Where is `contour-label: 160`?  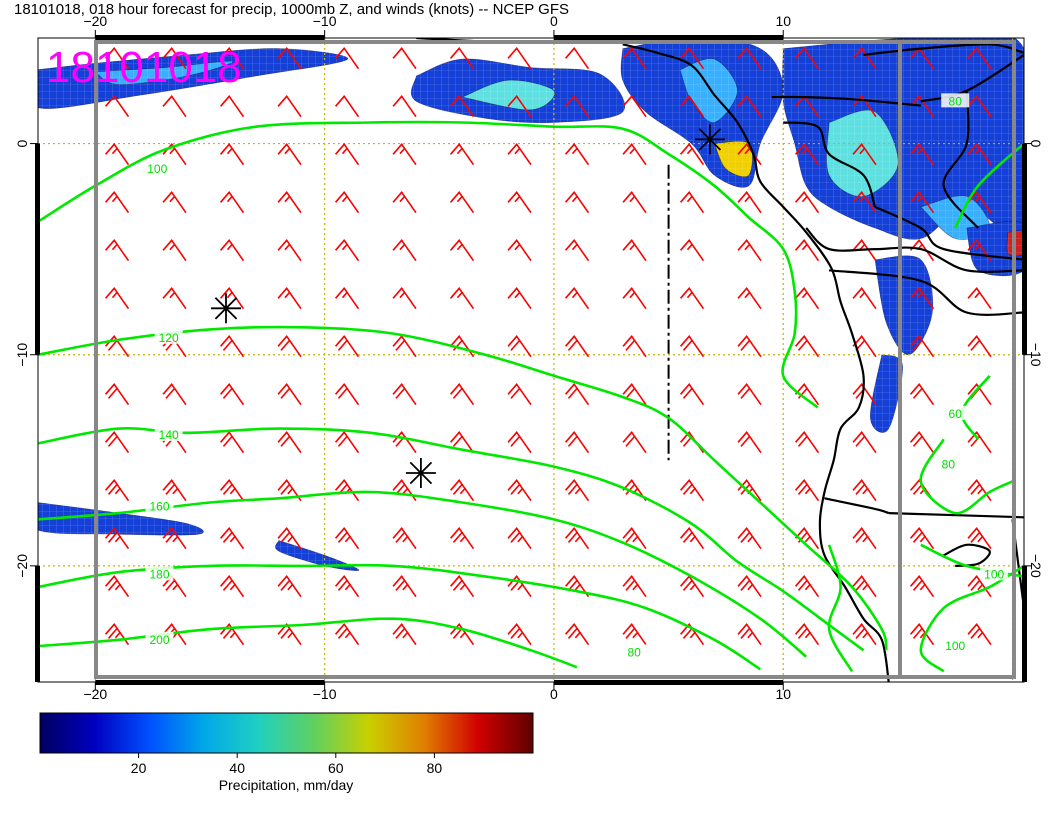 contour-label: 160 is located at coordinates (160, 507).